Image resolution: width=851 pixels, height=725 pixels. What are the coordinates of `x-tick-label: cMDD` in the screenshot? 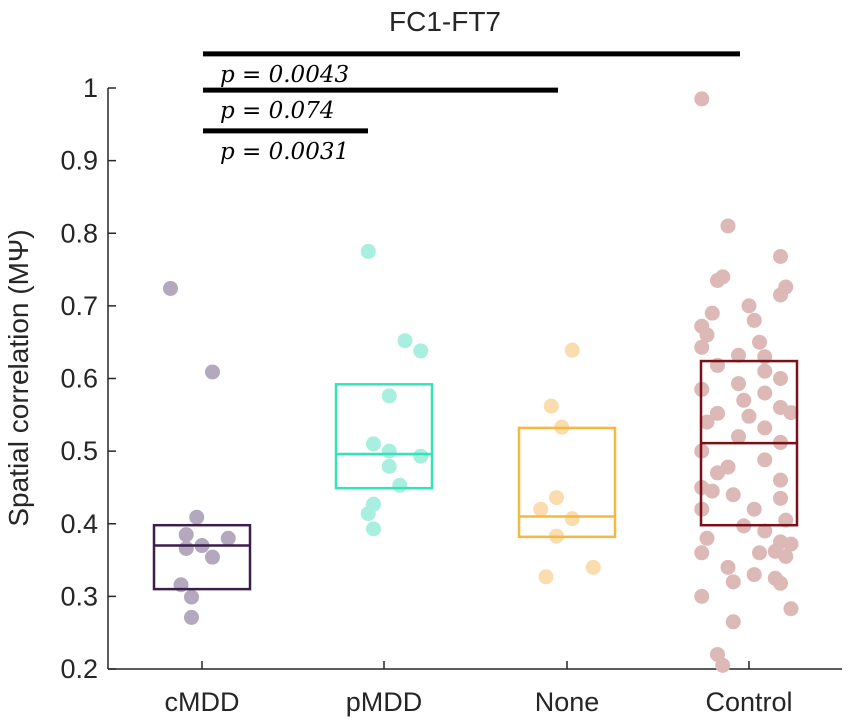 It's located at (202, 702).